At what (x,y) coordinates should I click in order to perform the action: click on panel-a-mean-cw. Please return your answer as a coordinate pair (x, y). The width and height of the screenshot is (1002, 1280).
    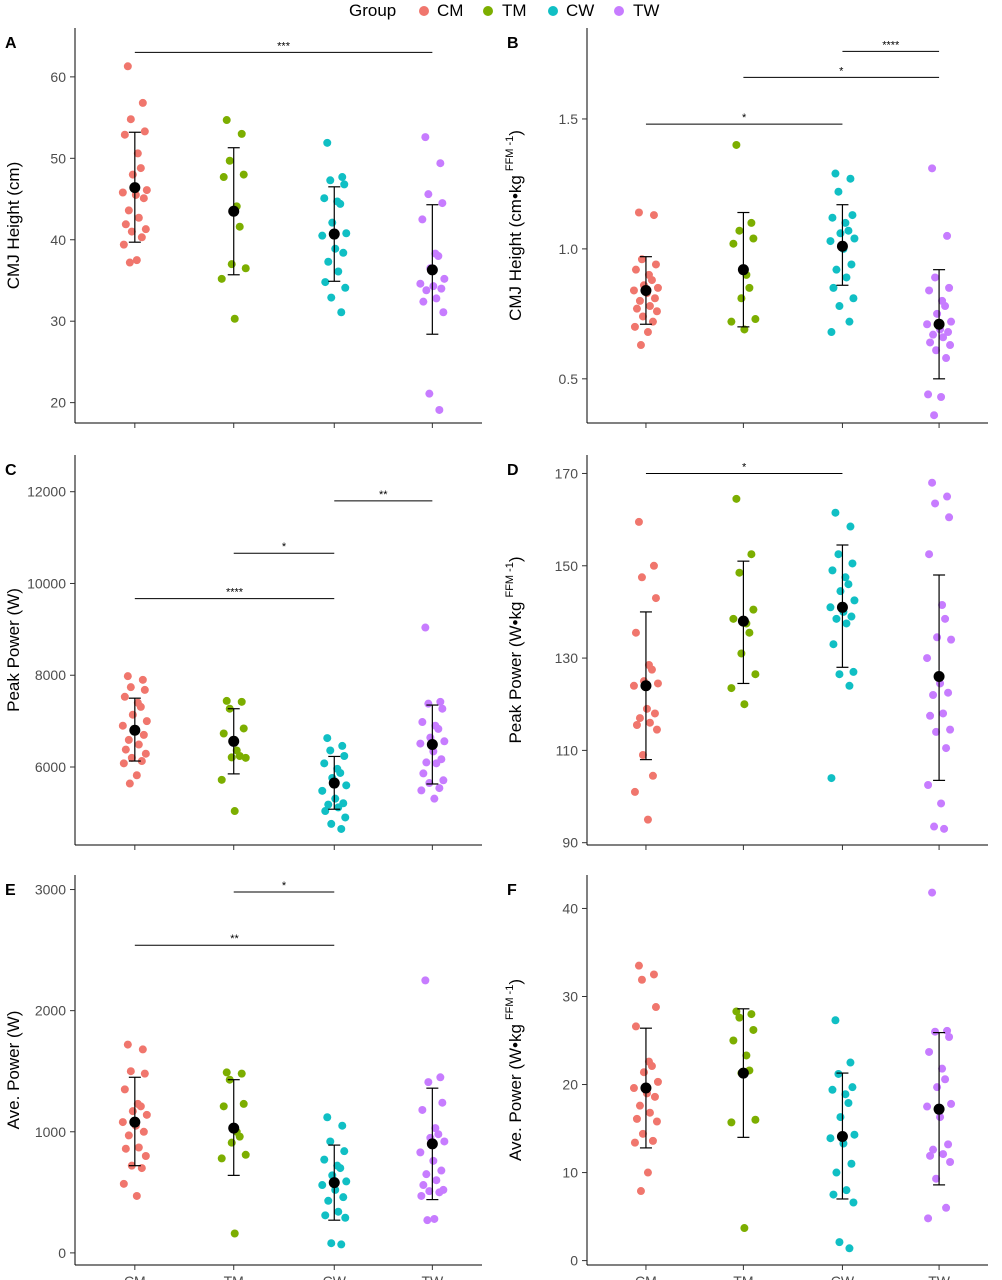
    Looking at the image, I should click on (334, 234).